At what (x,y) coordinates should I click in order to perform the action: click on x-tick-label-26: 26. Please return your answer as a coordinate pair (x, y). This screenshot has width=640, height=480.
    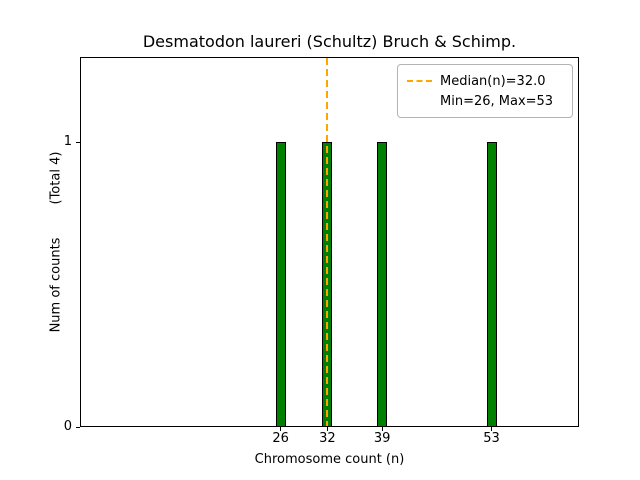
    Looking at the image, I should click on (280, 438).